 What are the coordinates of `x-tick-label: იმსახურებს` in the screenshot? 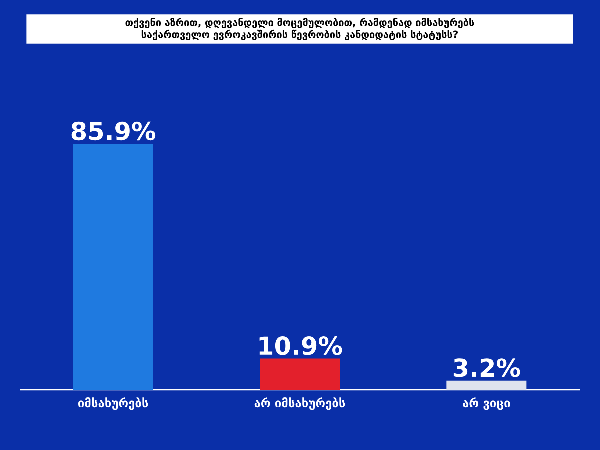 It's located at (113, 404).